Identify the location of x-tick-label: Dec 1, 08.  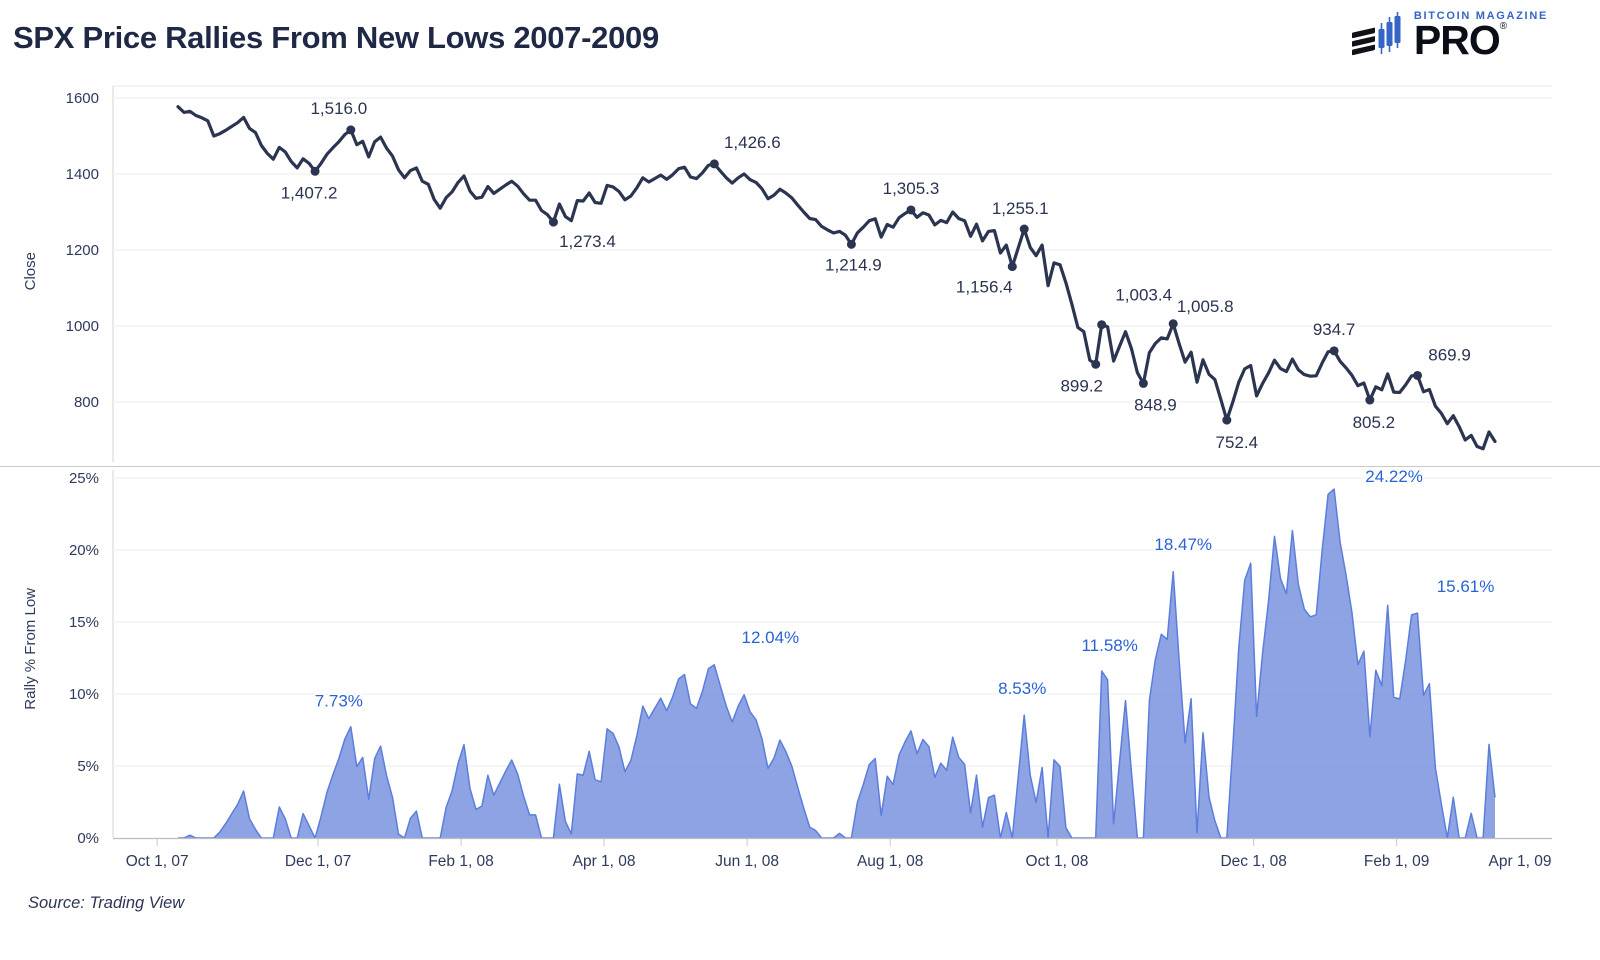
(1253, 861).